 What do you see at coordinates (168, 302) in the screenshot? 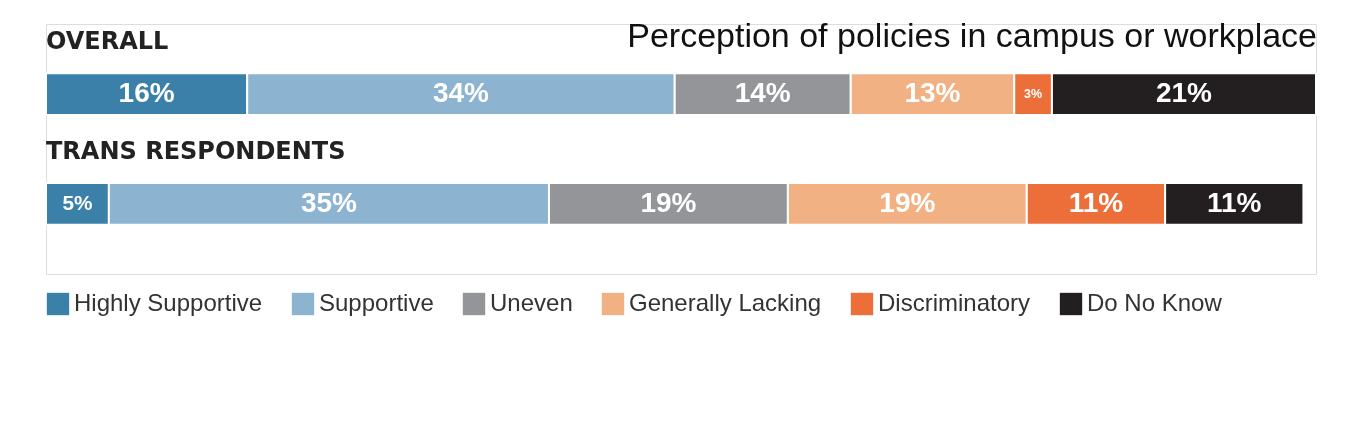
I see `legend-label: Highly Supportive` at bounding box center [168, 302].